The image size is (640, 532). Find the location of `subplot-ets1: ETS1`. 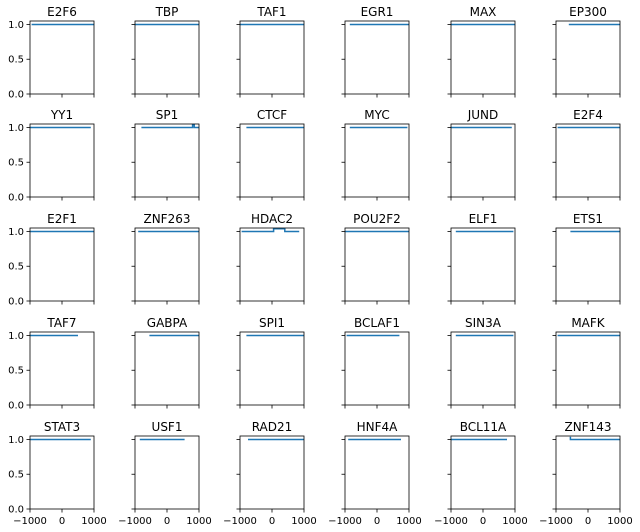

subplot-ets1: ETS1 is located at coordinates (586, 258).